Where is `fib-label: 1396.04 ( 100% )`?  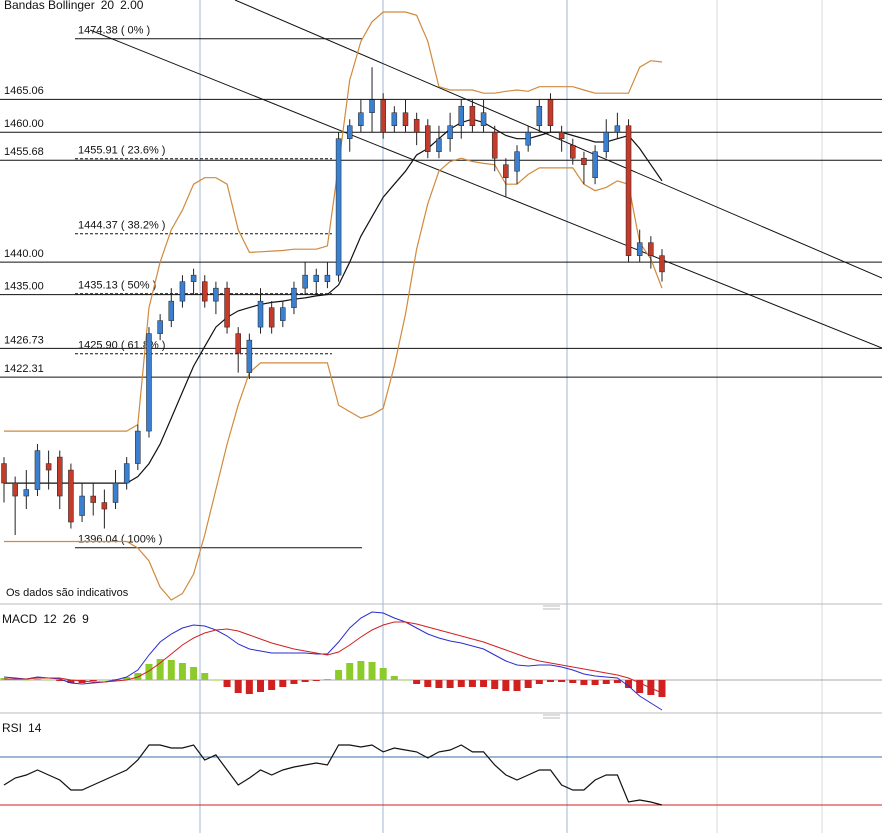 fib-label: 1396.04 ( 100% ) is located at coordinates (120, 540).